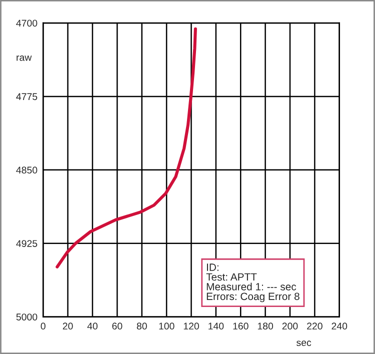 This screenshot has height=354, width=375. I want to click on x-tick-label: 40, so click(92, 326).